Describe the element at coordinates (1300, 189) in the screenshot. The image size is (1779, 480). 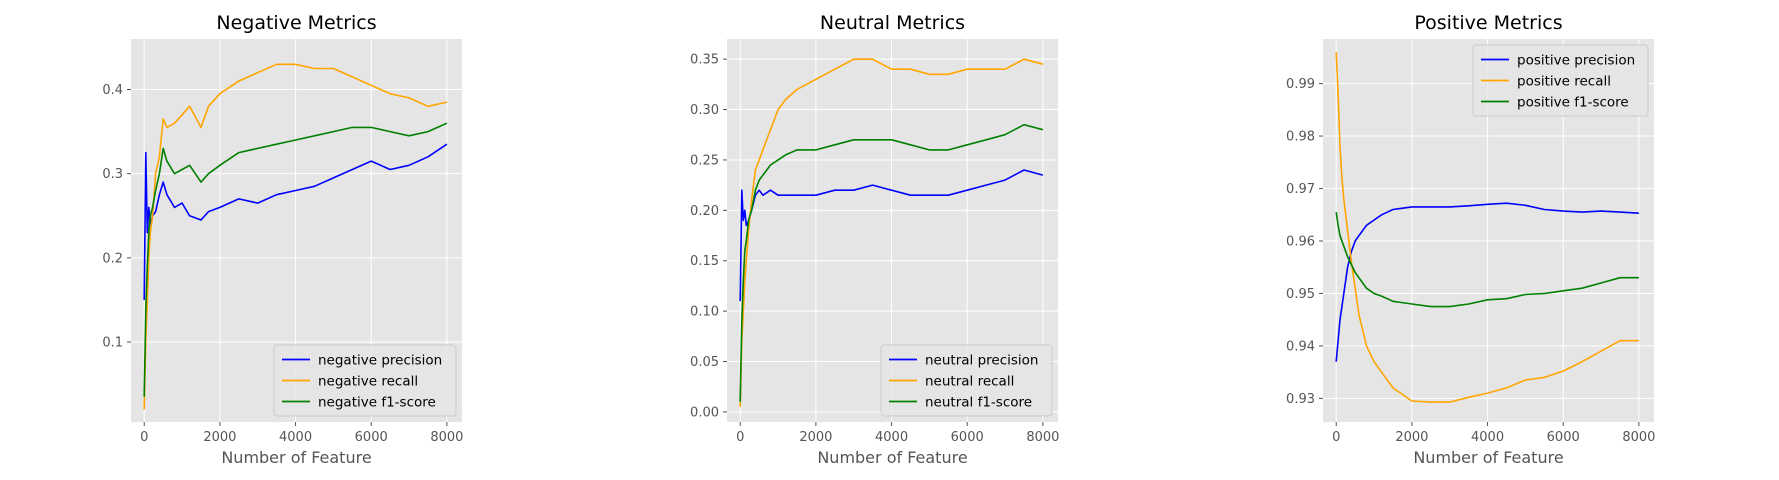
I see `y-tick-label: 0.97` at that location.